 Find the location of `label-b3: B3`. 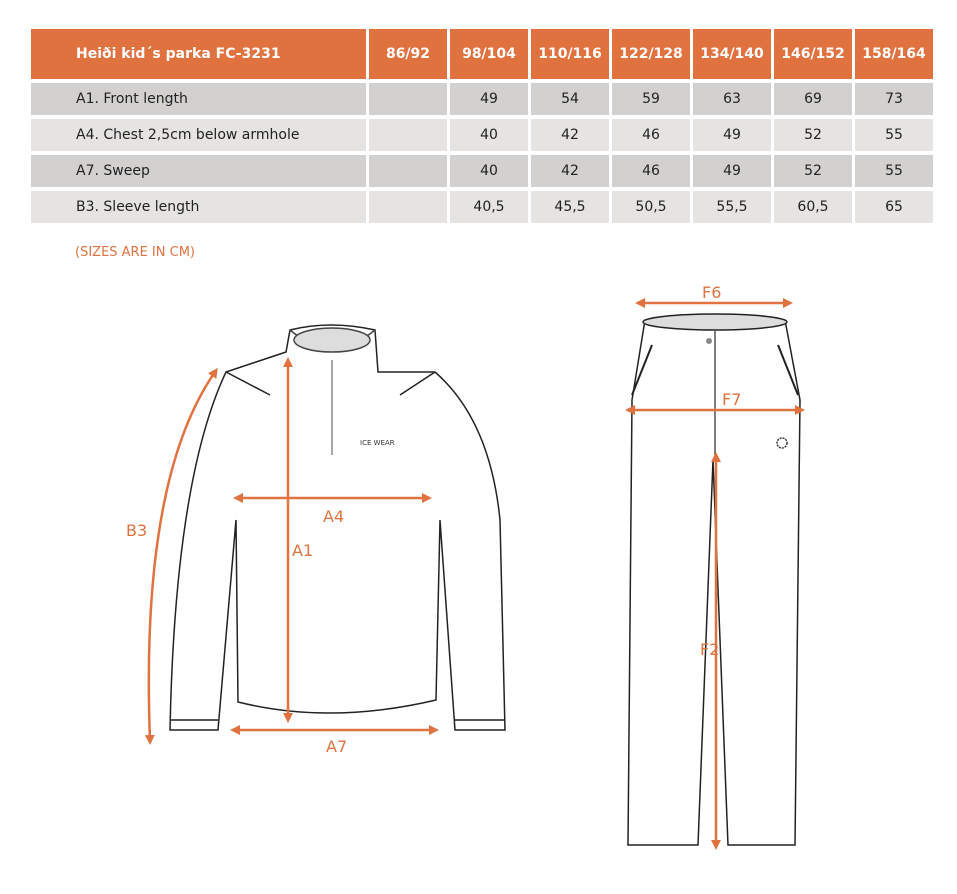

label-b3: B3 is located at coordinates (136, 530).